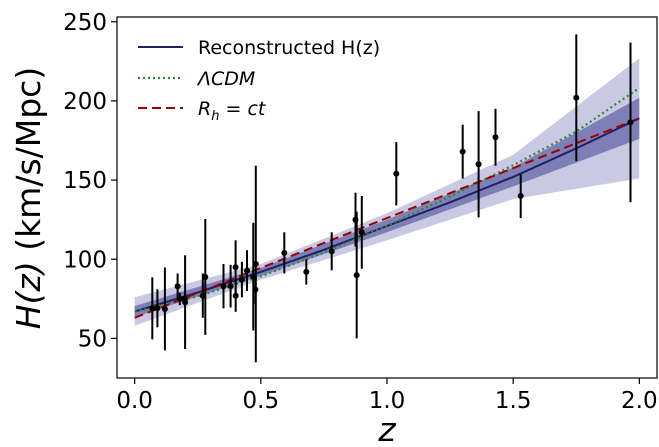  I want to click on x-axis-ticks: 0.0 0.5 1.0 1.5 2.0, so click(387, 396).